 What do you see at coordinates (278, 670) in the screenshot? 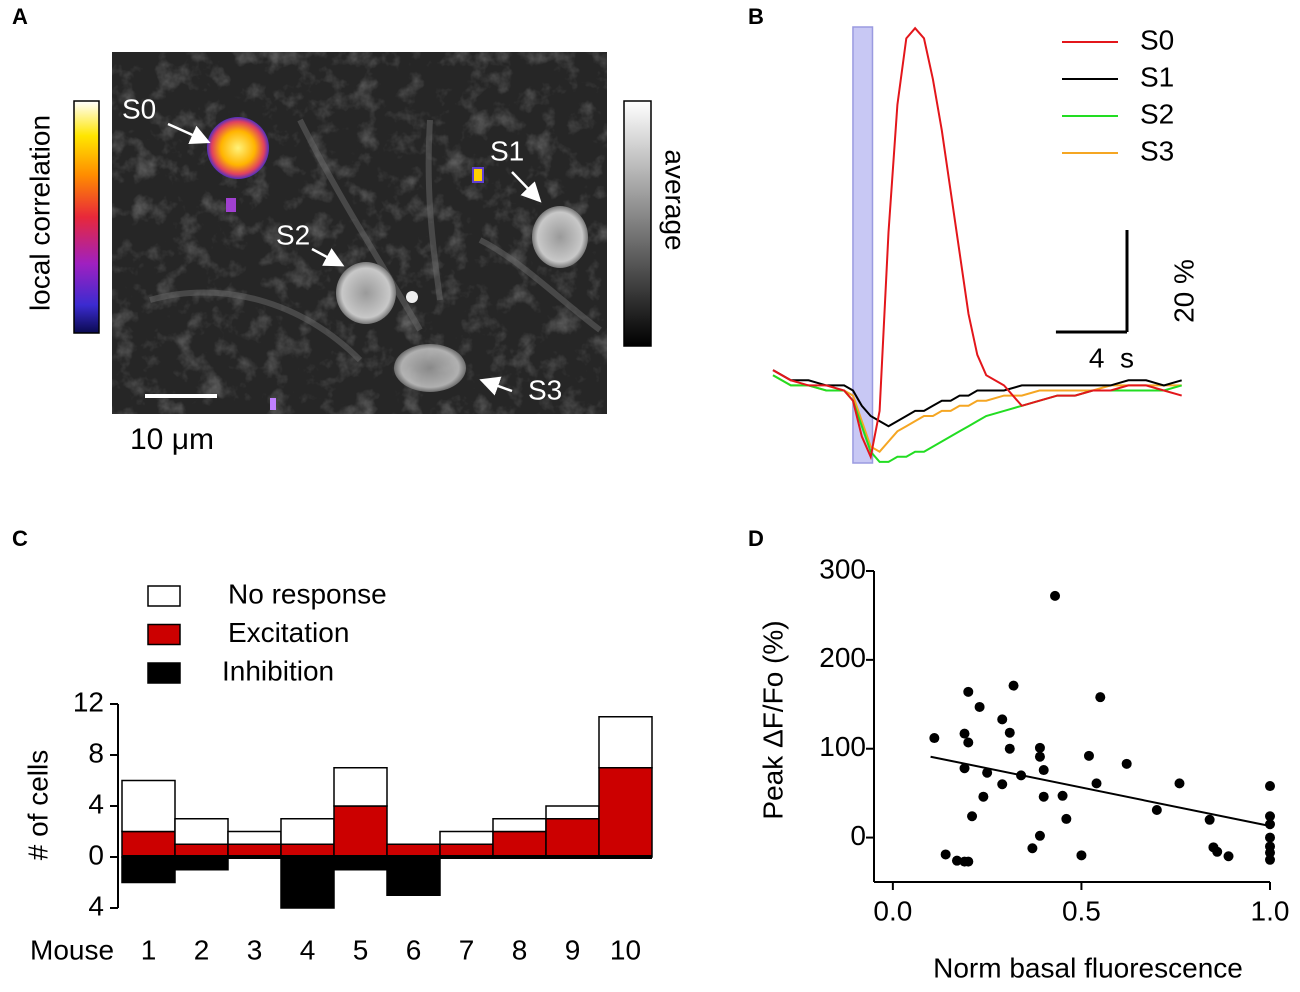
I see `legend-label: Inhibition` at bounding box center [278, 670].